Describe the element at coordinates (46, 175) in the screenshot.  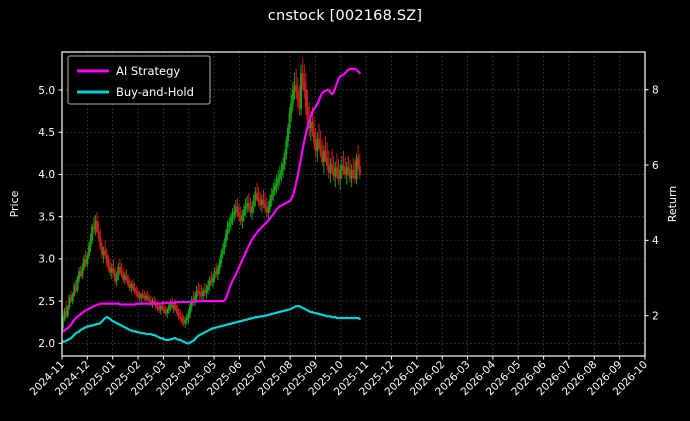
I see `y-axis-tick-label: 4.0` at that location.